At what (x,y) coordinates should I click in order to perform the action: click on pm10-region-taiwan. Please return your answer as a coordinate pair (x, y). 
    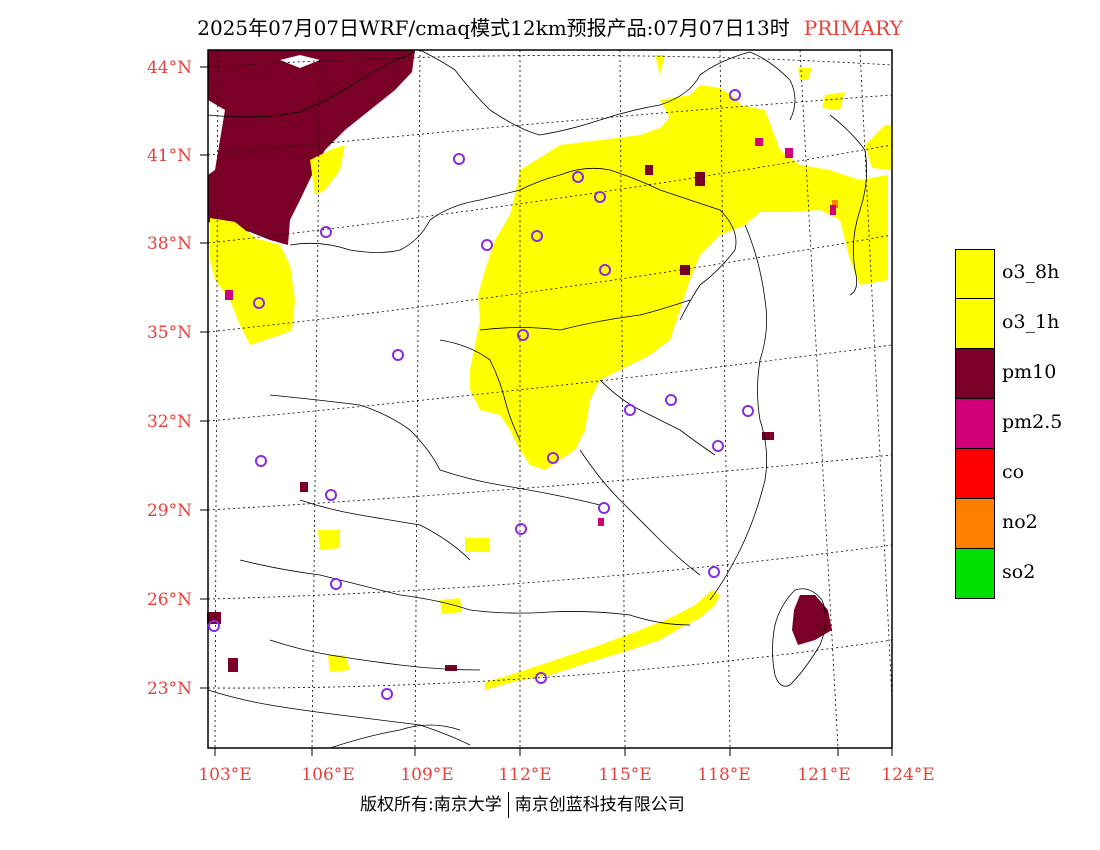
    Looking at the image, I should click on (812, 620).